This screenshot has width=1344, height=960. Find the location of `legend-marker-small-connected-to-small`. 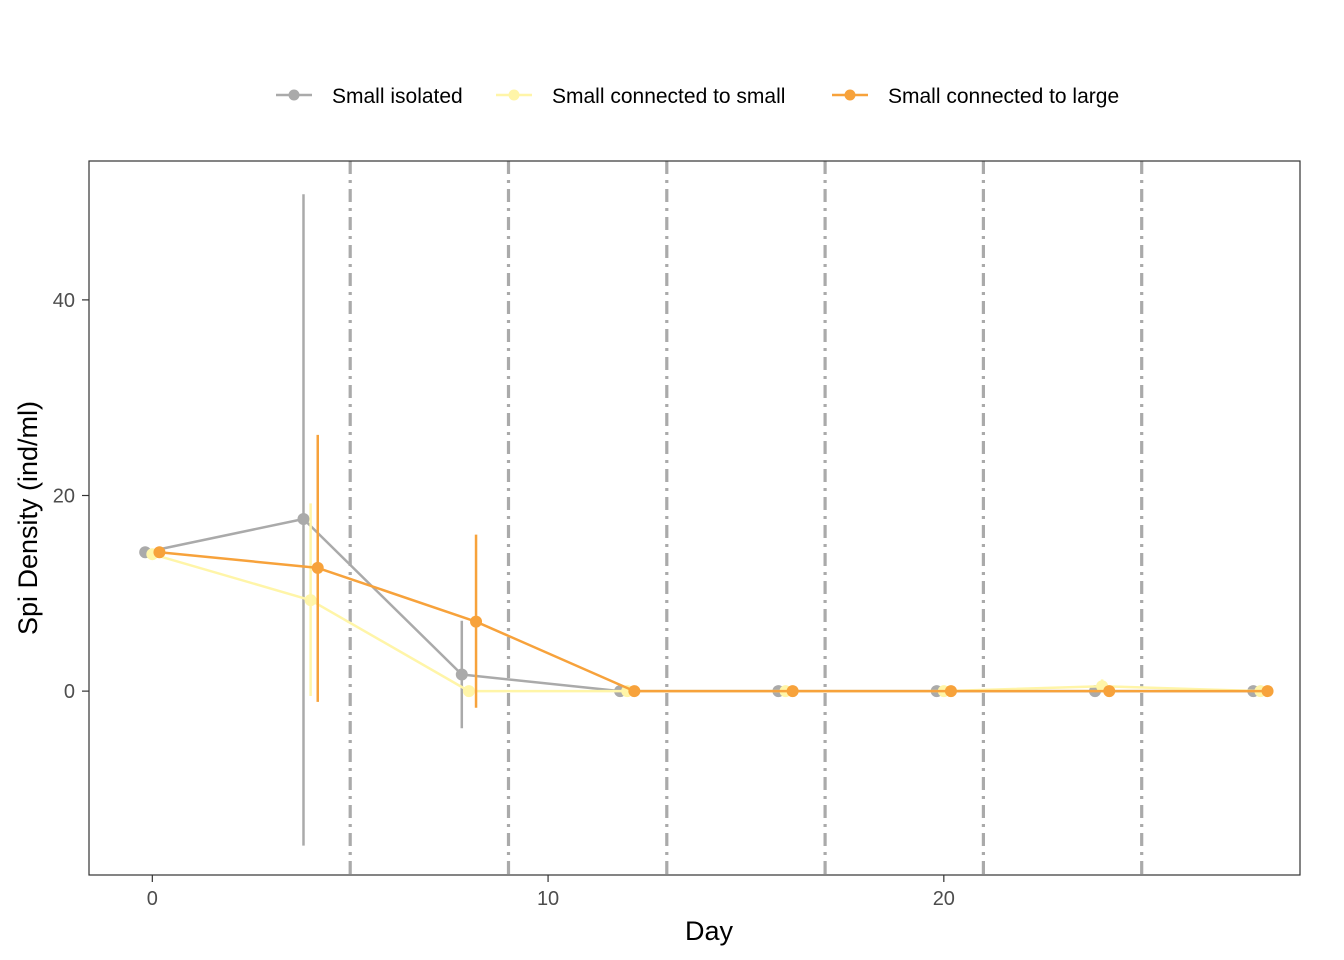

legend-marker-small-connected-to-small is located at coordinates (514, 95).